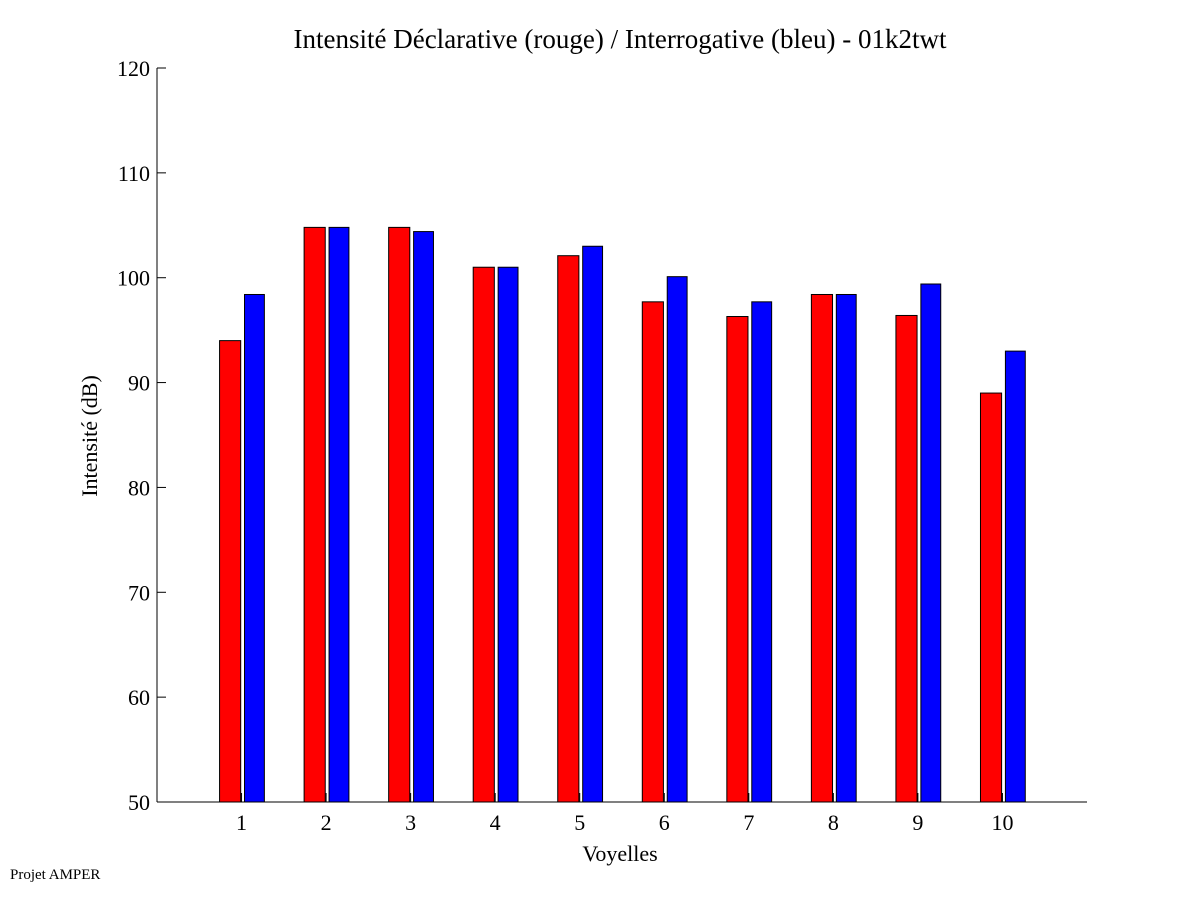 The image size is (1201, 901). I want to click on x-tick-label: 3, so click(410, 822).